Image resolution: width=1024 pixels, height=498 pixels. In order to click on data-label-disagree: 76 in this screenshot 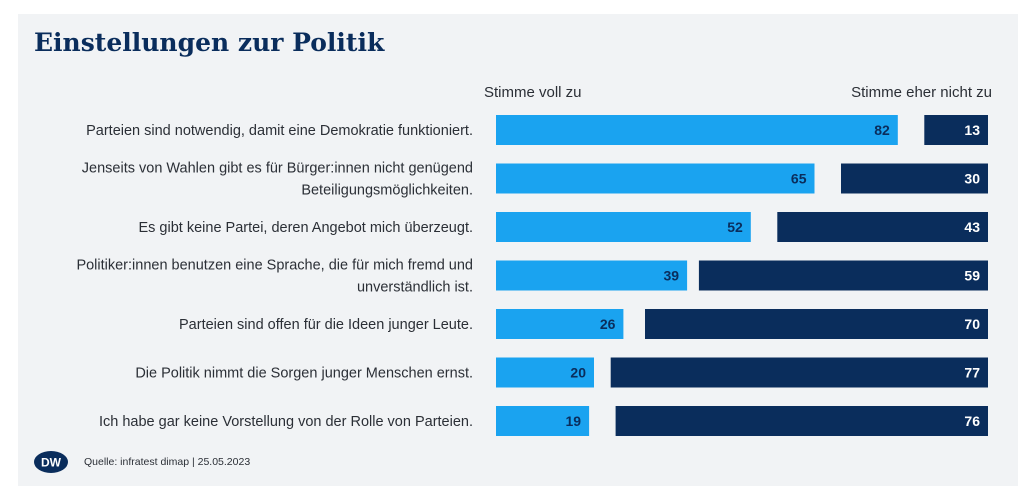, I will do `click(972, 421)`.